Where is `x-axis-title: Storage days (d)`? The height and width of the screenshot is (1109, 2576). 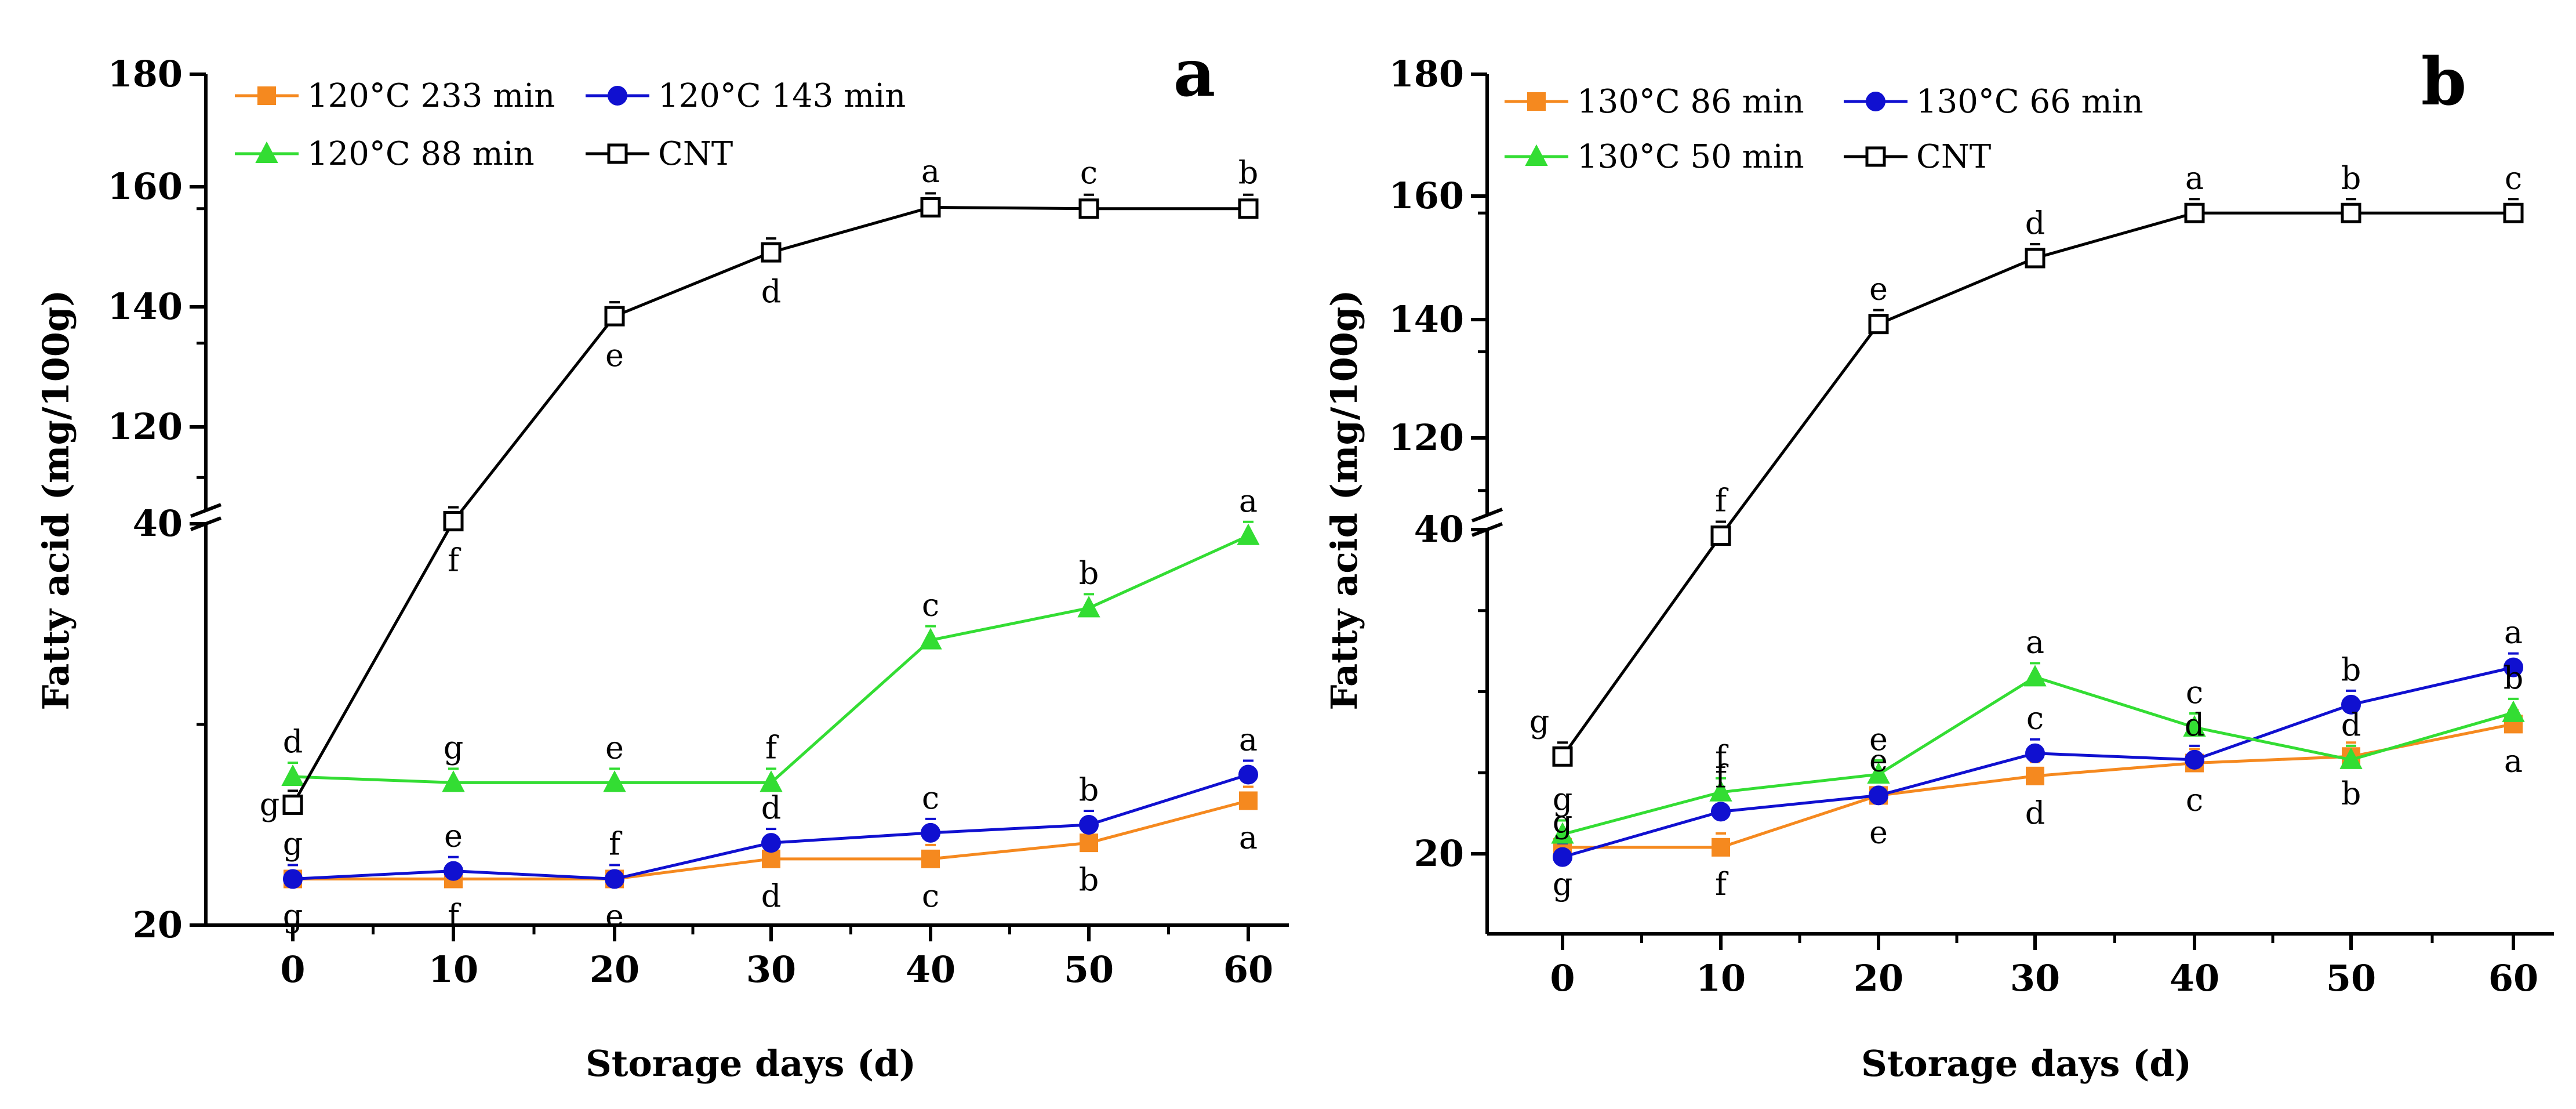
x-axis-title: Storage days (d) is located at coordinates (751, 1063).